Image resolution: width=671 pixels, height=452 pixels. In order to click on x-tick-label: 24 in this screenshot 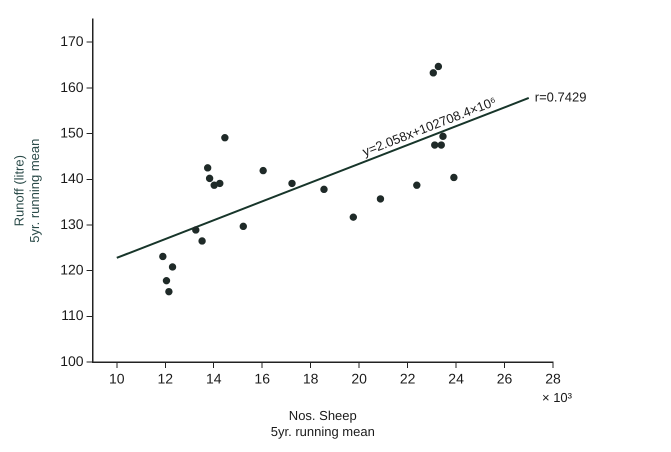, I will do `click(456, 378)`.